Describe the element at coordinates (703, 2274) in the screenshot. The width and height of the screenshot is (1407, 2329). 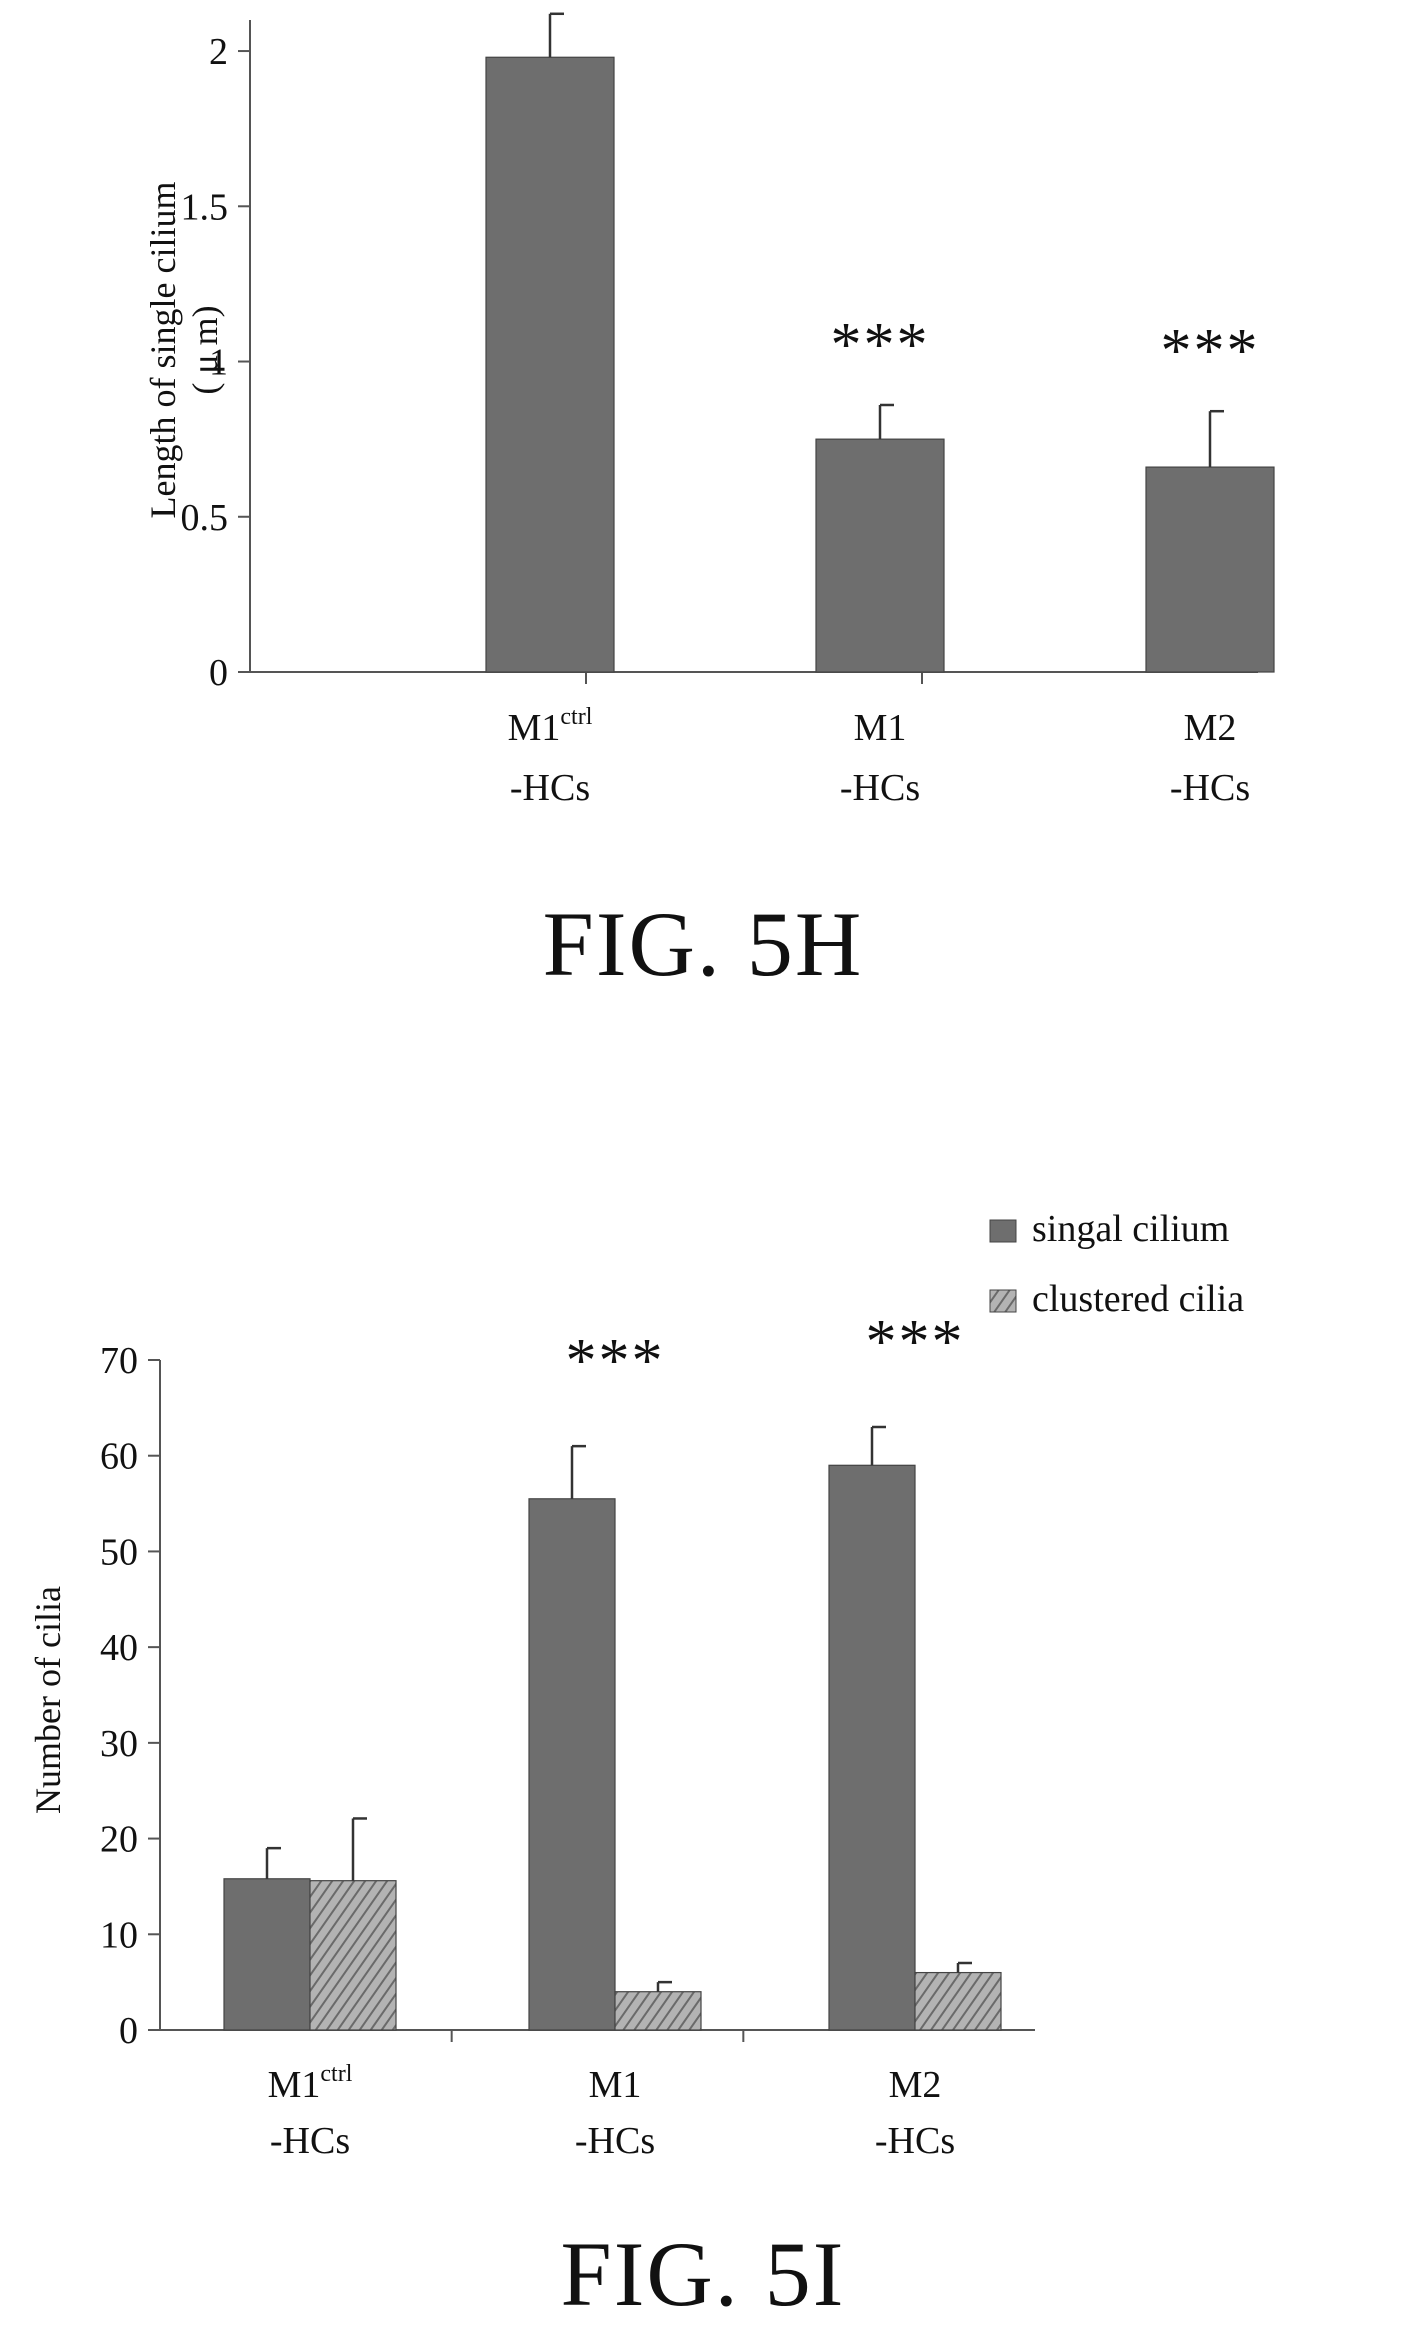
I see `figure-caption: FIG. 5I` at that location.